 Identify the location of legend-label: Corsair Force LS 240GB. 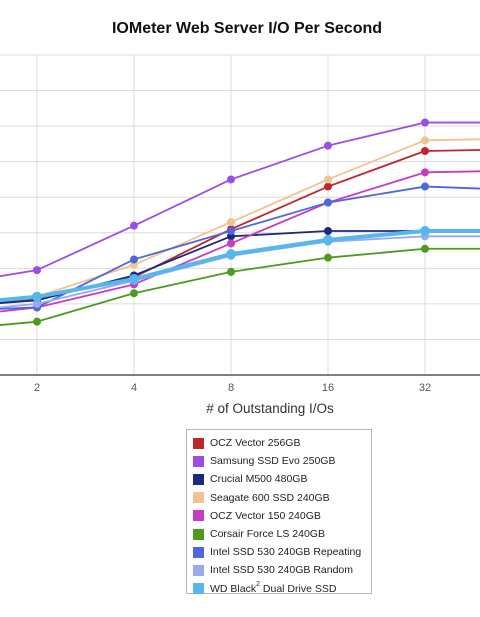
(267, 534).